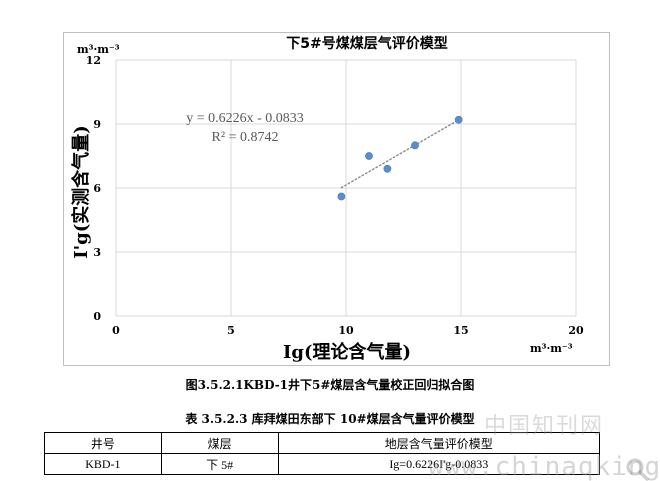  Describe the element at coordinates (97, 316) in the screenshot. I see `y-tick-label: 0` at that location.